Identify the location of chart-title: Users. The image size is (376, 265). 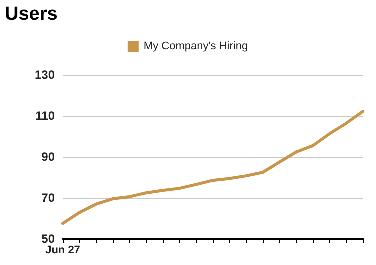
(31, 14).